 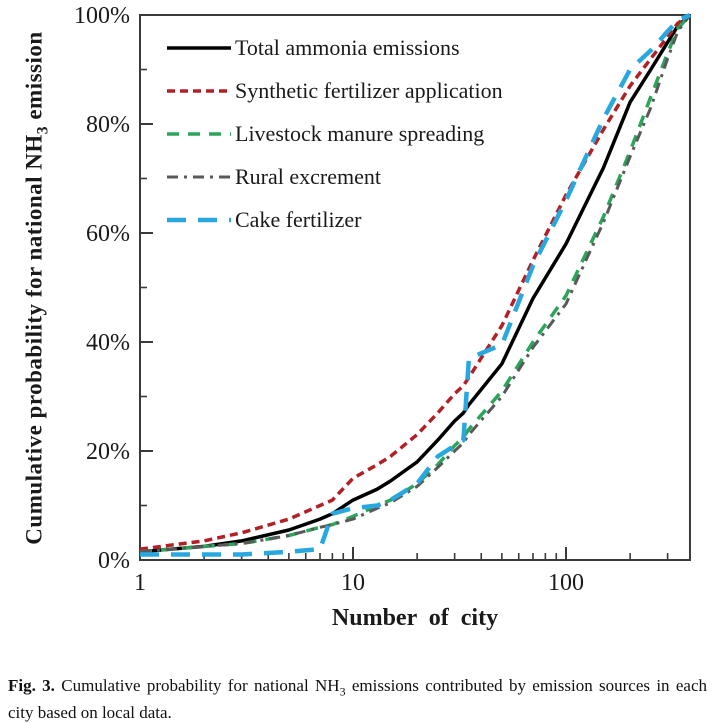 I want to click on figure-caption-label: Fig. 3., so click(x=31, y=685).